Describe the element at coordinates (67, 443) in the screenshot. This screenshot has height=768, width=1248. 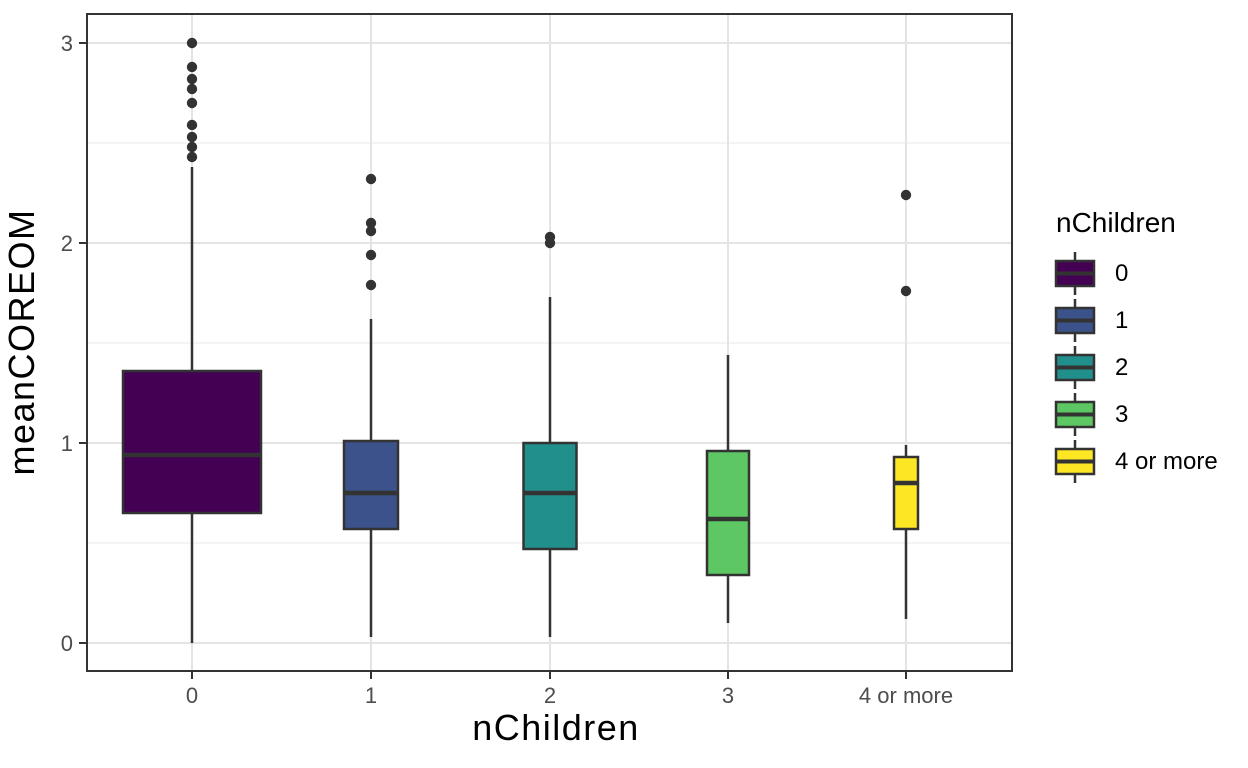
I see `y-tick-label: 1` at that location.